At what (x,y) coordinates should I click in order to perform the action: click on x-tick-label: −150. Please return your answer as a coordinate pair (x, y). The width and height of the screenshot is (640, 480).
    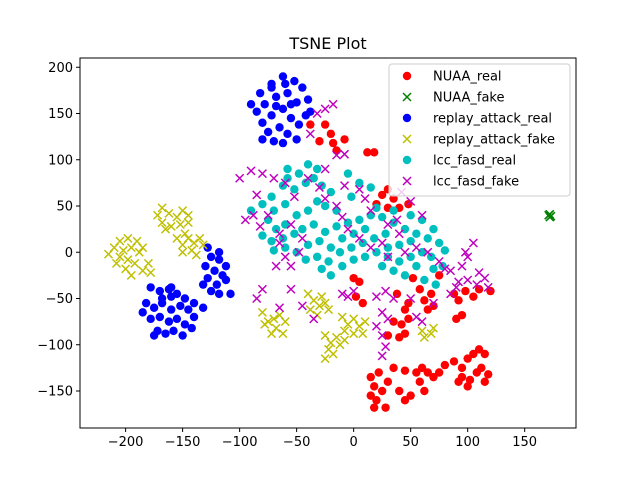
    Looking at the image, I should click on (183, 442).